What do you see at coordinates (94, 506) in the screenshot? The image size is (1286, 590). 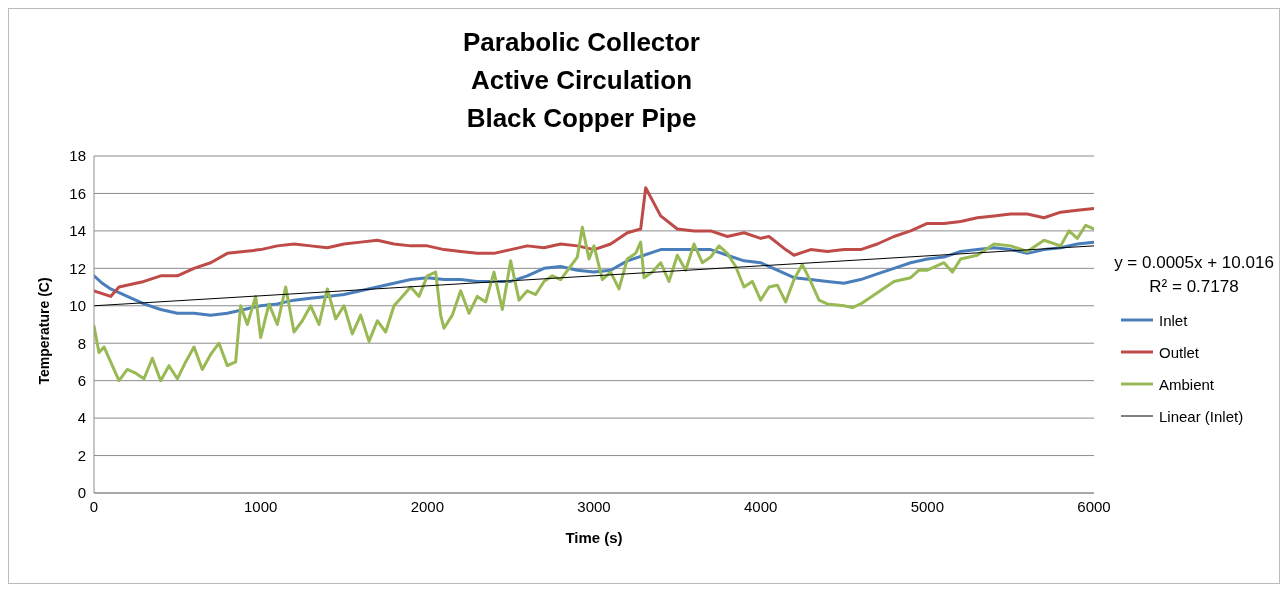 I see `x-tick-label: 0` at bounding box center [94, 506].